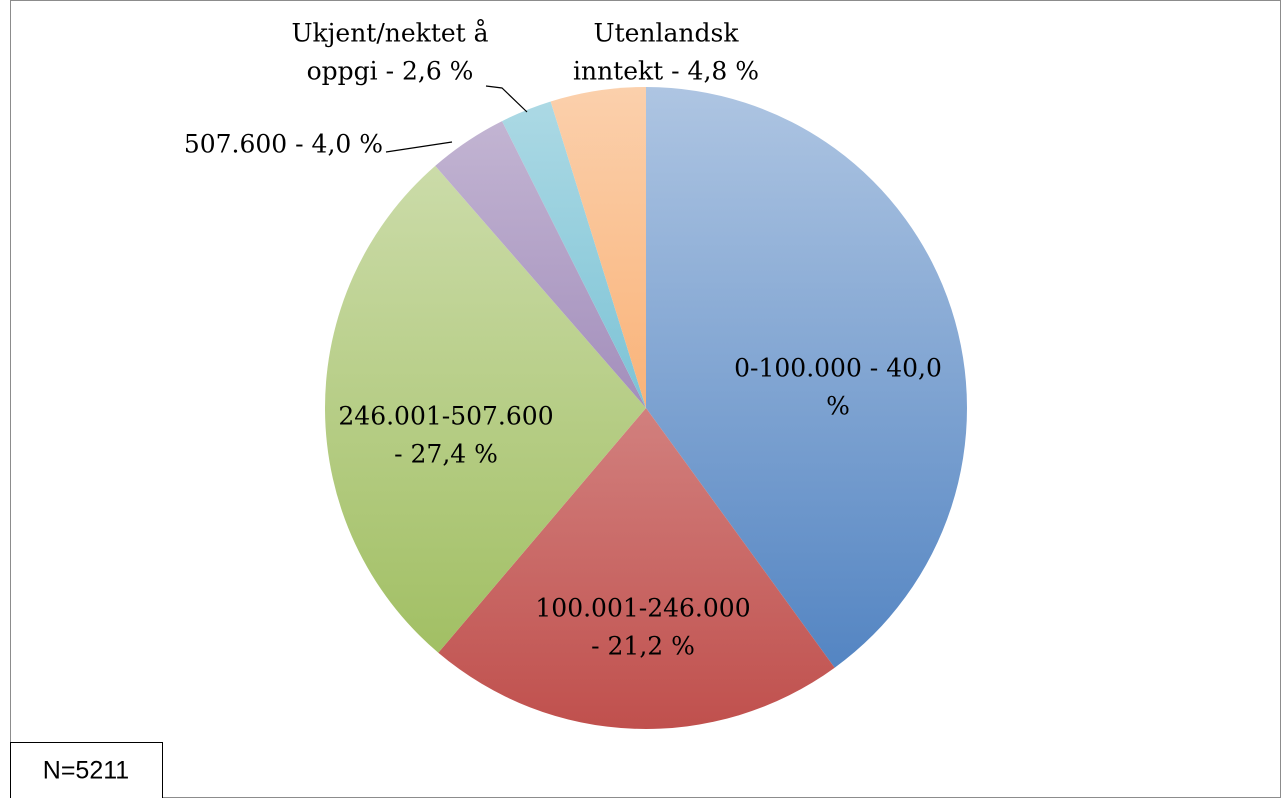 This screenshot has height=798, width=1282. I want to click on note-box, so click(86, 770).